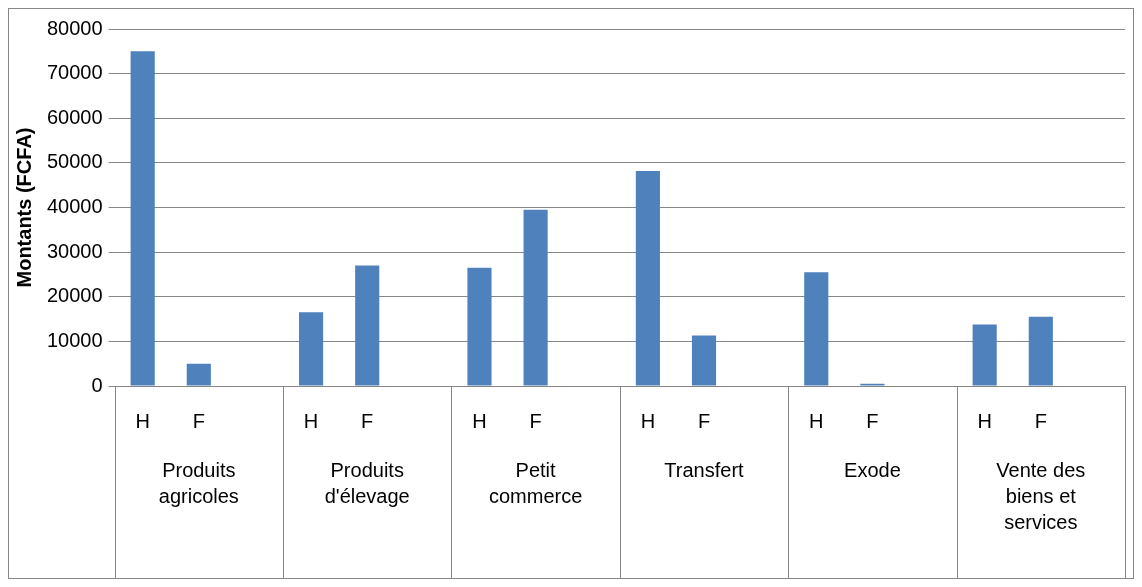 The height and width of the screenshot is (587, 1142). What do you see at coordinates (367, 482) in the screenshot?
I see `text: Produits d'élevage` at bounding box center [367, 482].